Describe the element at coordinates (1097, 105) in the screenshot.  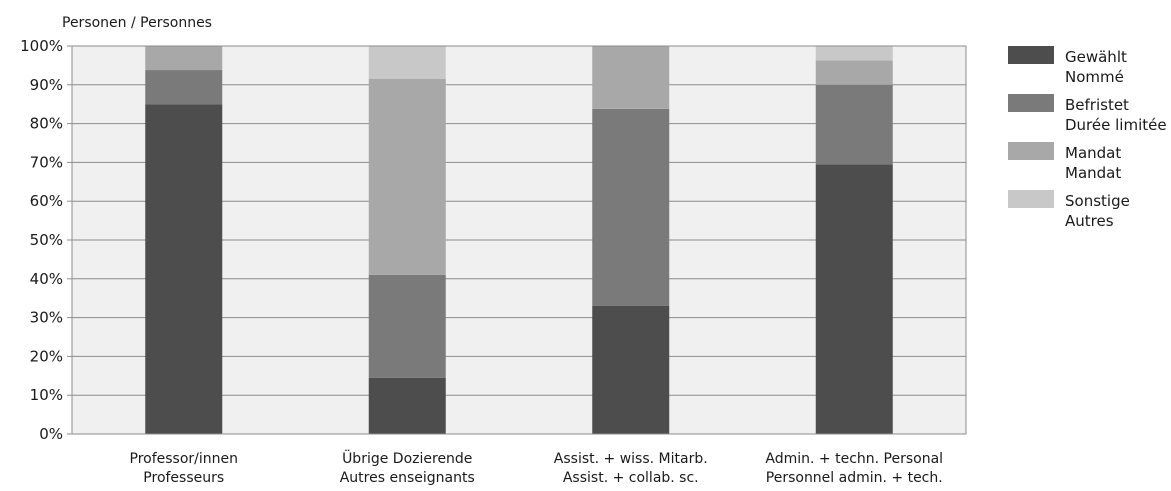
I see `legend-label: Befristet` at that location.